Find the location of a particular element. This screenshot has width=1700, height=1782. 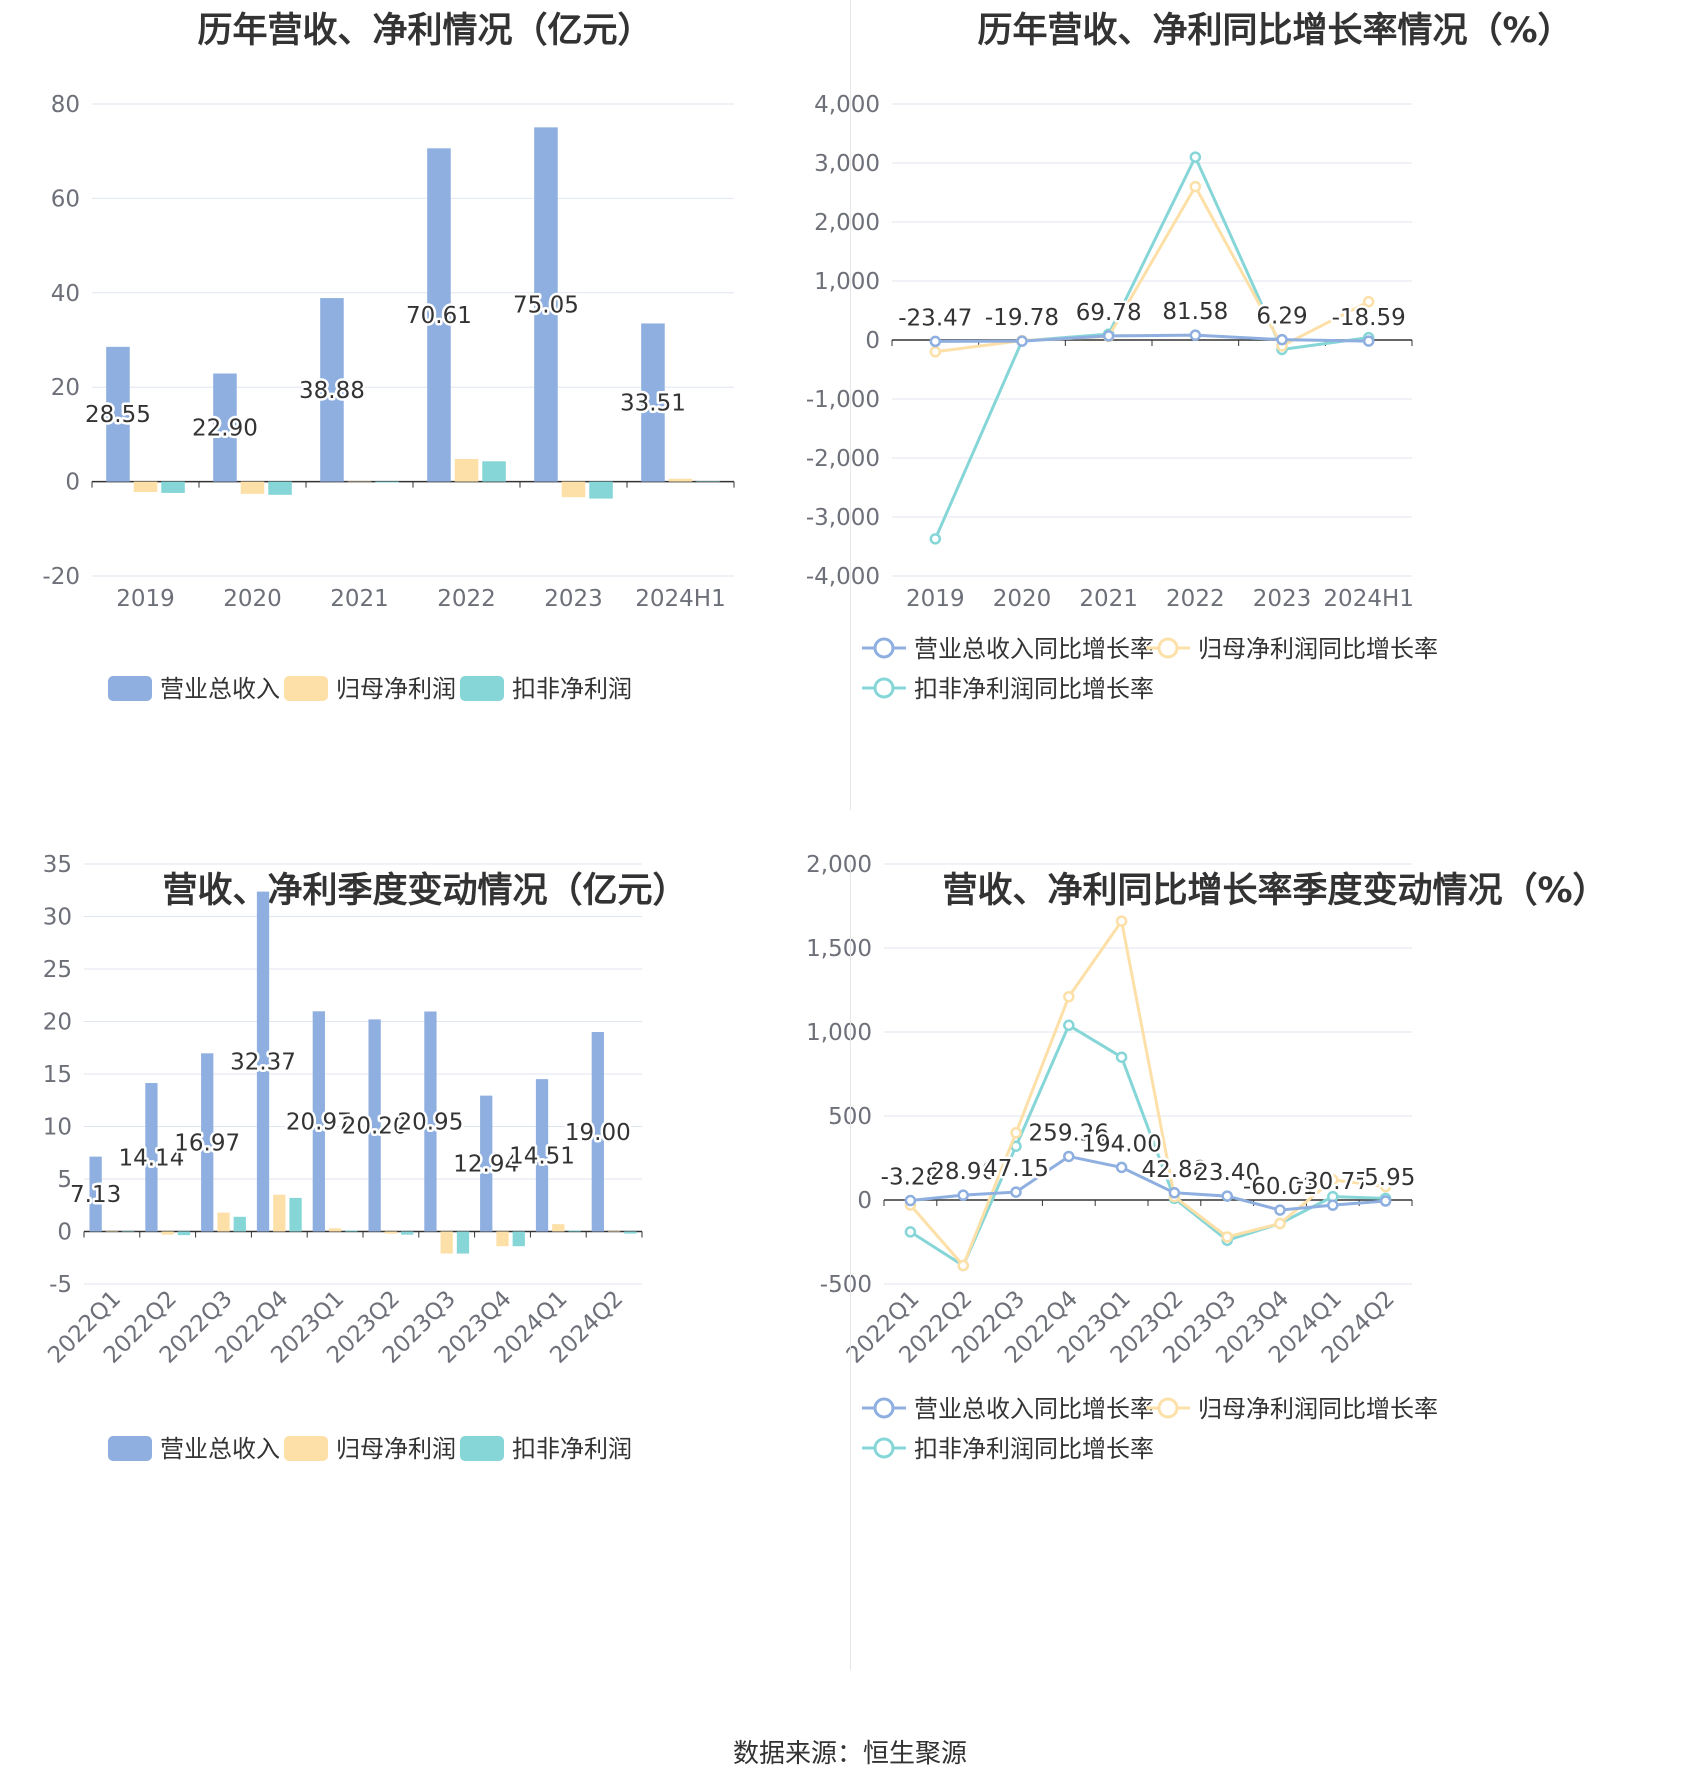

data-label: 38.88 is located at coordinates (332, 391).